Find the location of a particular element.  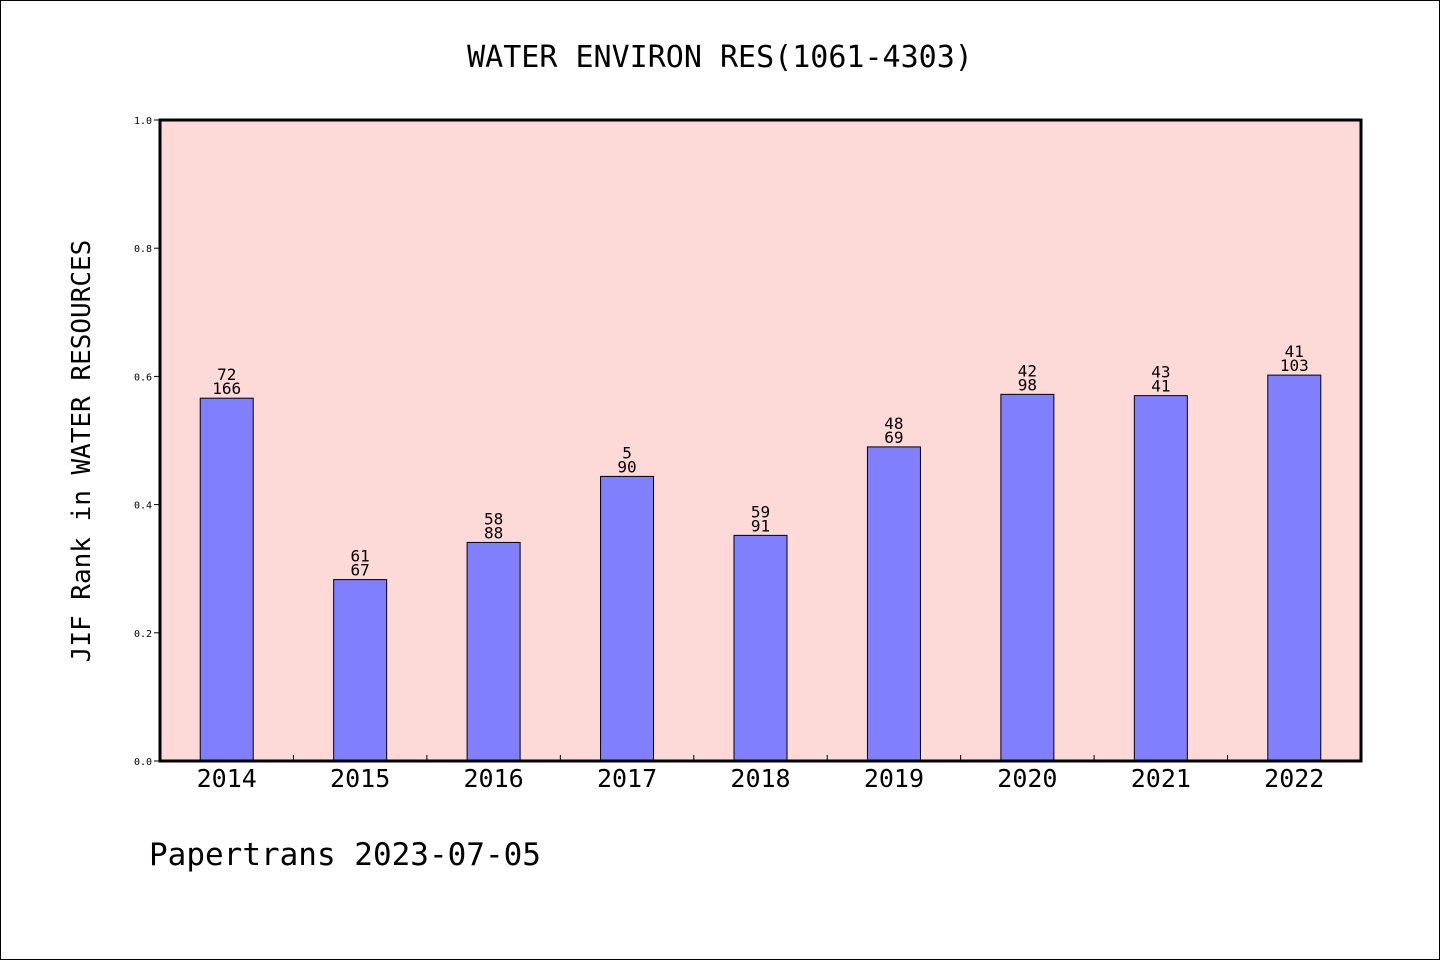

bar-label-total: 69 is located at coordinates (893, 437).